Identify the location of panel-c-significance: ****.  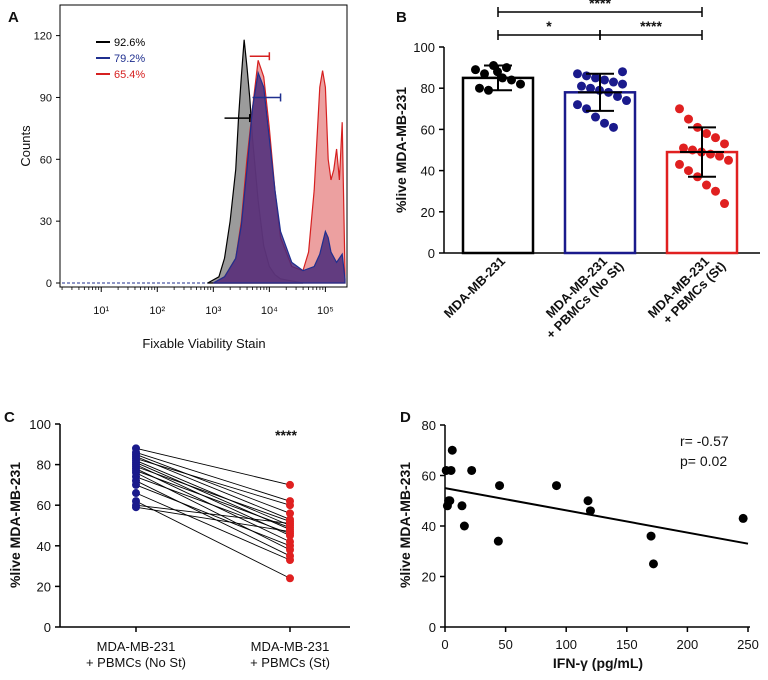
(286, 435).